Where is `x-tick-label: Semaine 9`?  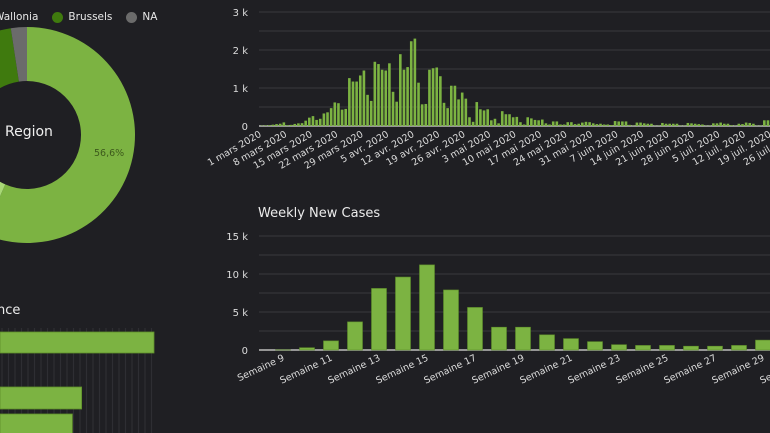
x-tick-label: Semaine 9 is located at coordinates (261, 368).